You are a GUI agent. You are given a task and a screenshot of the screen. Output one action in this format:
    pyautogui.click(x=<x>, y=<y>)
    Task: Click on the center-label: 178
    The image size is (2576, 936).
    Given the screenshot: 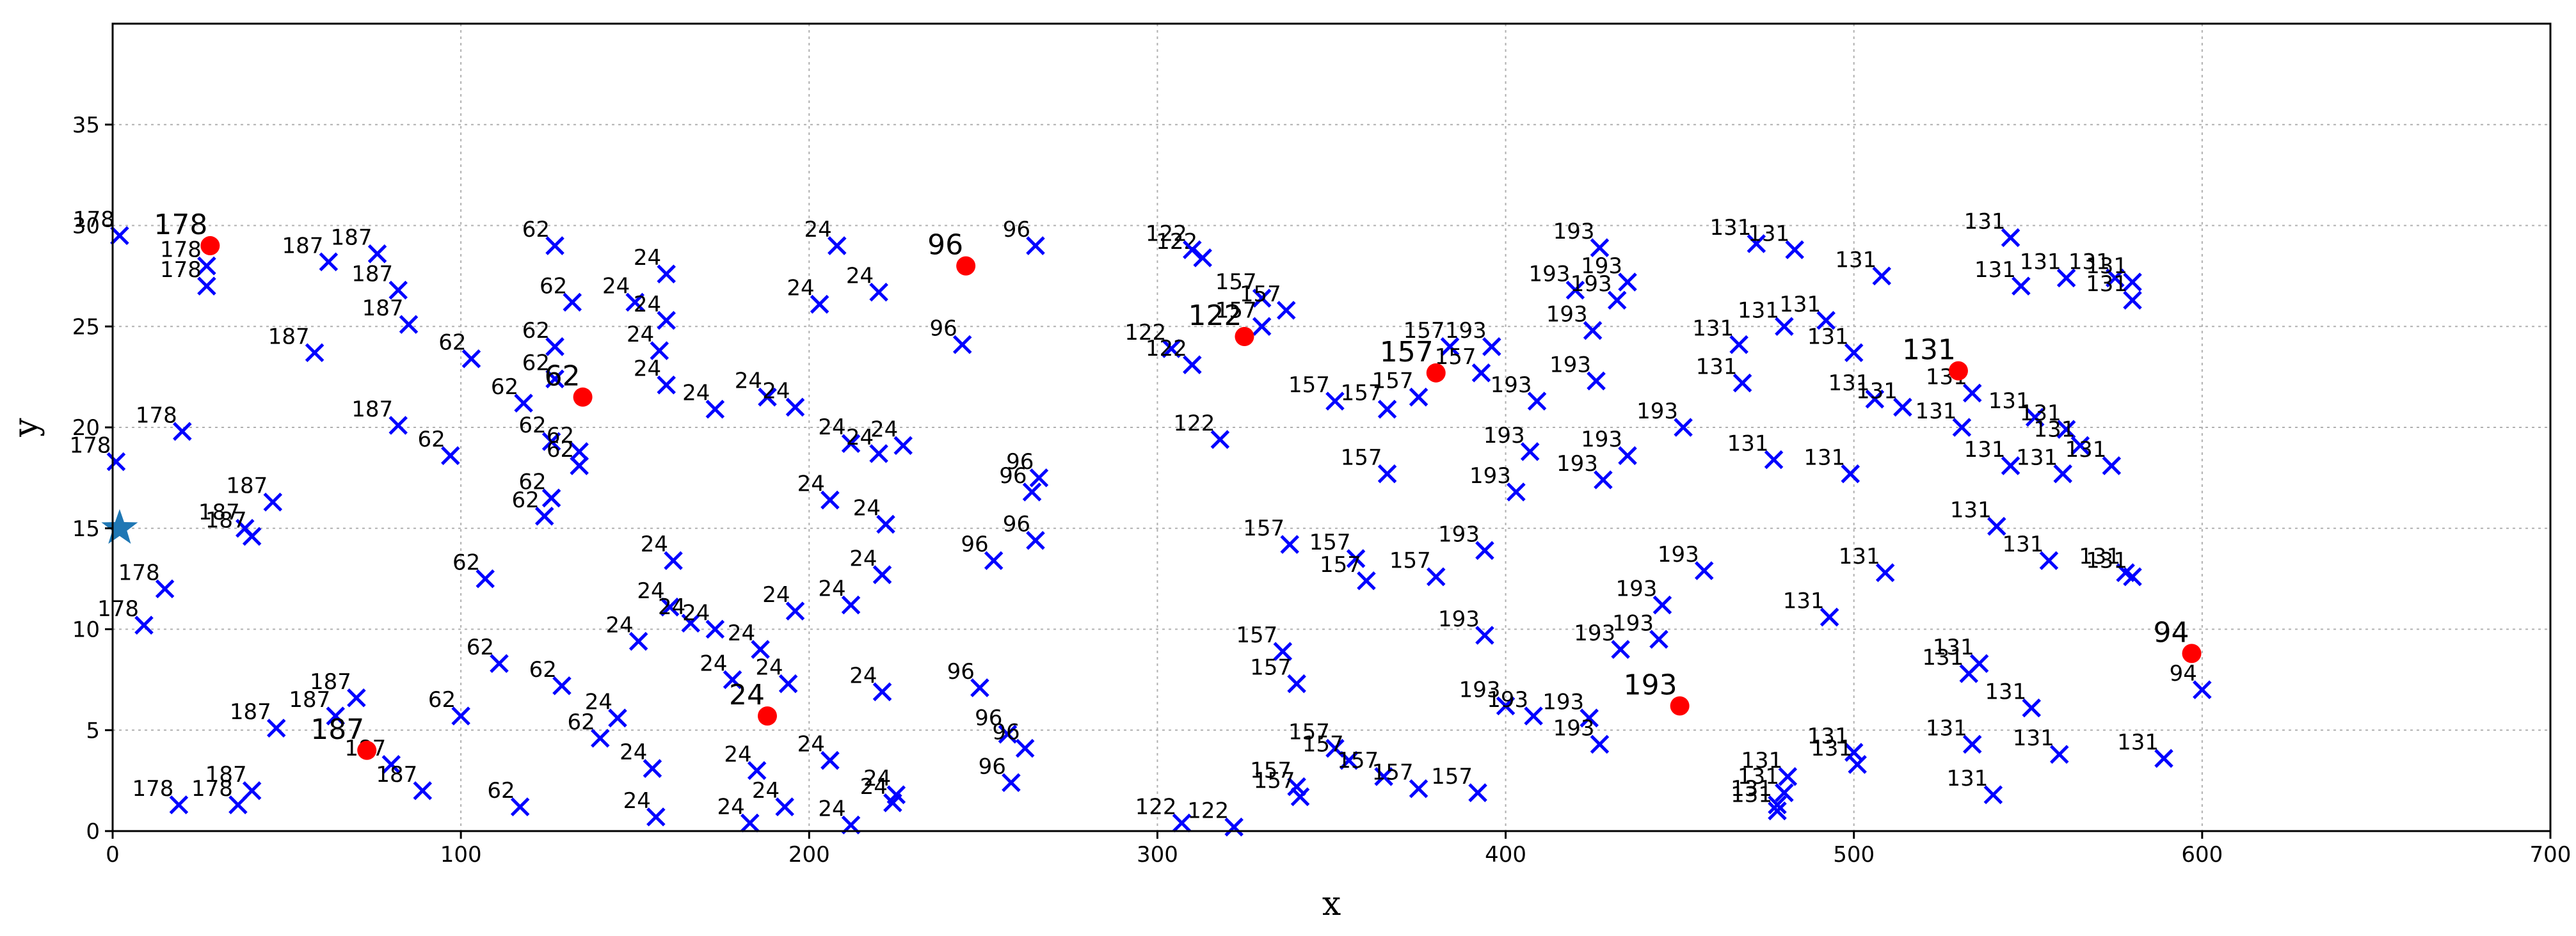 What is the action you would take?
    pyautogui.click(x=180, y=225)
    